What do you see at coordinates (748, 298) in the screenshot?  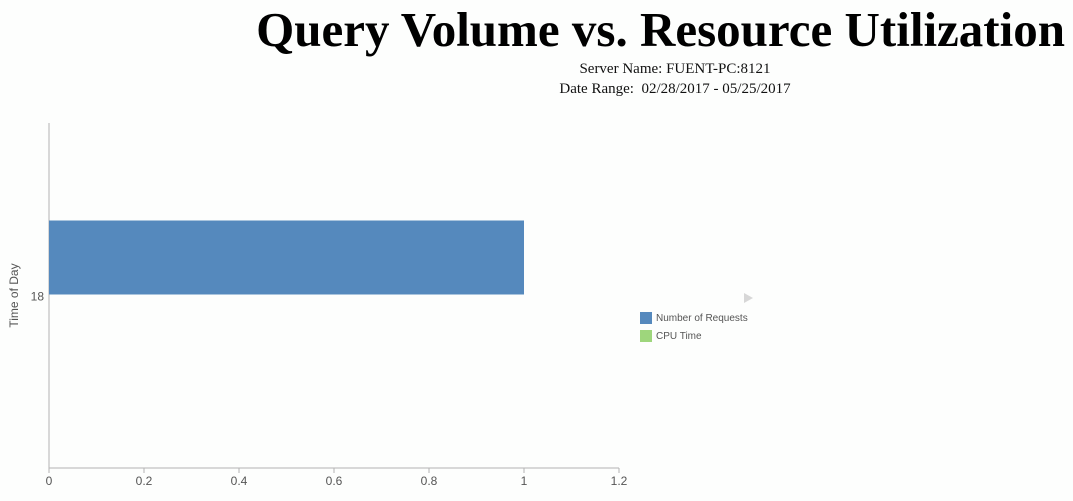 I see `legend-expand-arrow-icon` at bounding box center [748, 298].